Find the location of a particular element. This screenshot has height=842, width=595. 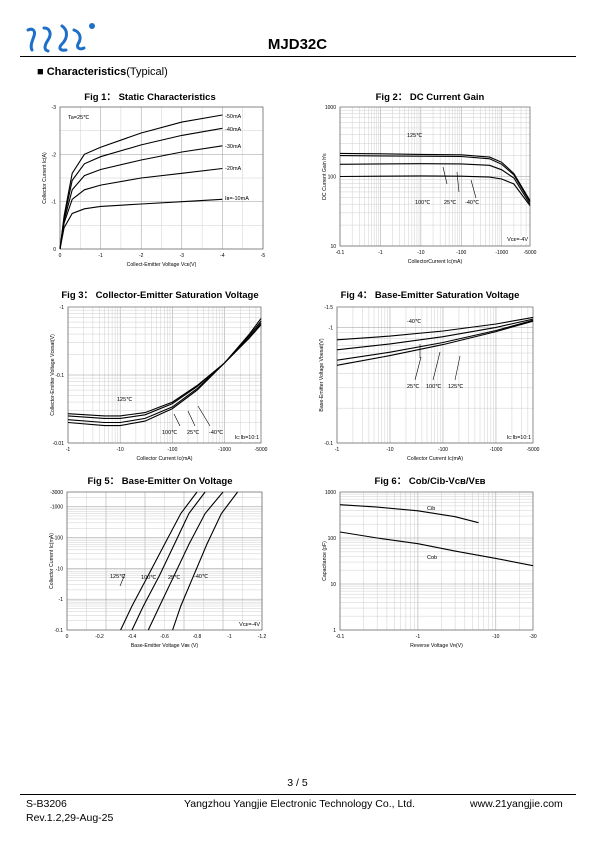

x-tick-label: -1.2 is located at coordinates (262, 637).